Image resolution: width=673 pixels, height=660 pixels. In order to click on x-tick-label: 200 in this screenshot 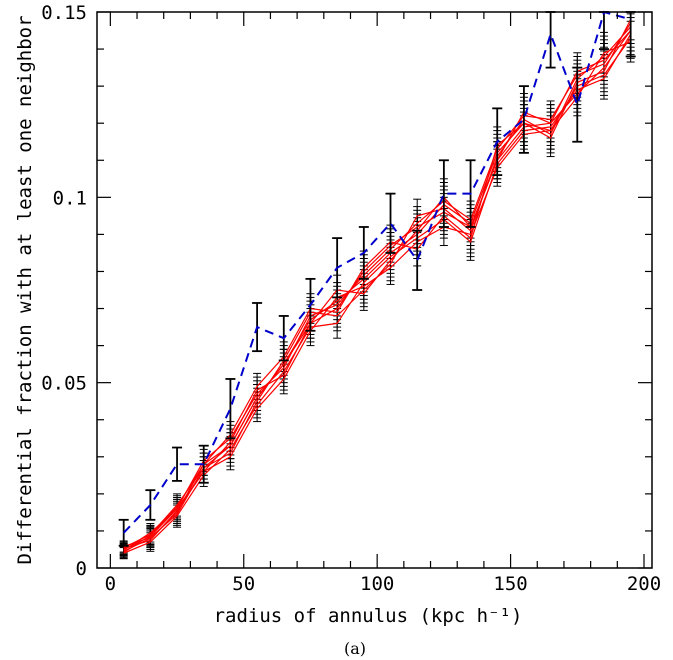, I will do `click(644, 584)`.